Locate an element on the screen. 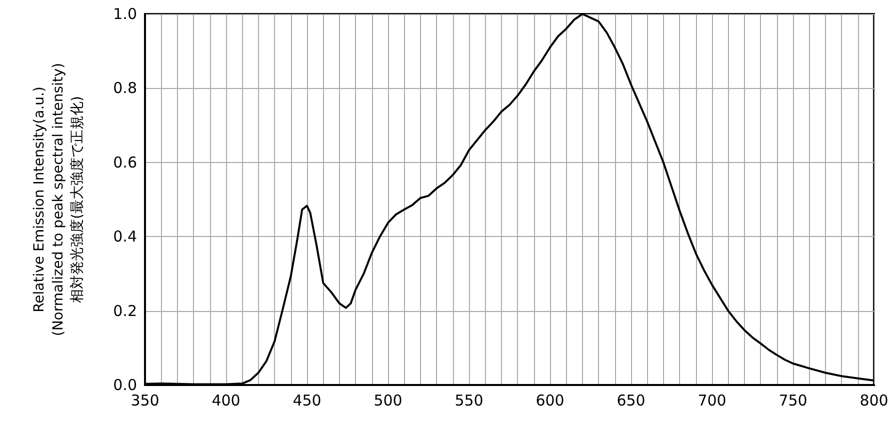  x-tick-label: 700 is located at coordinates (712, 401).